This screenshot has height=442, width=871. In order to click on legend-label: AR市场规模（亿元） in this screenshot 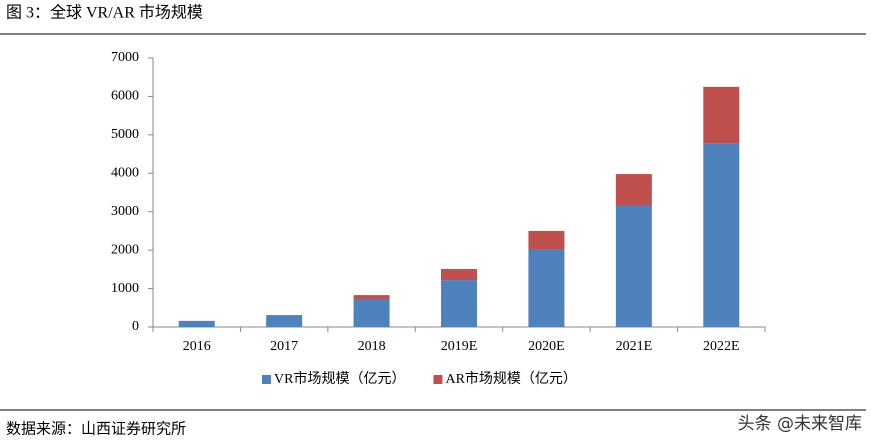, I will do `click(510, 378)`.